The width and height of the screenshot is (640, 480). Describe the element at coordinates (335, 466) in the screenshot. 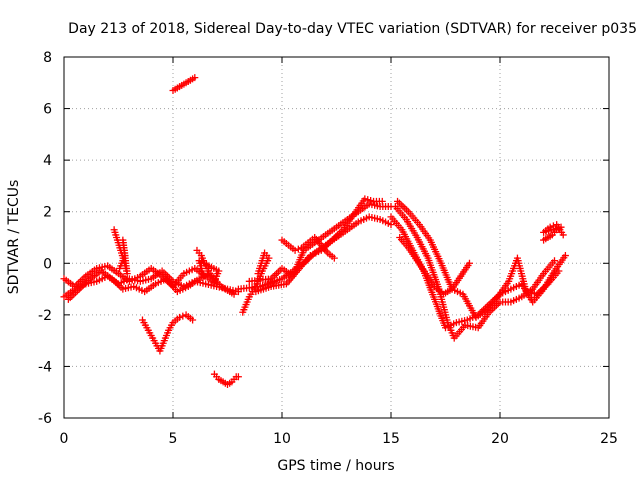

I see `x-axis-label: GPS time / hours` at that location.